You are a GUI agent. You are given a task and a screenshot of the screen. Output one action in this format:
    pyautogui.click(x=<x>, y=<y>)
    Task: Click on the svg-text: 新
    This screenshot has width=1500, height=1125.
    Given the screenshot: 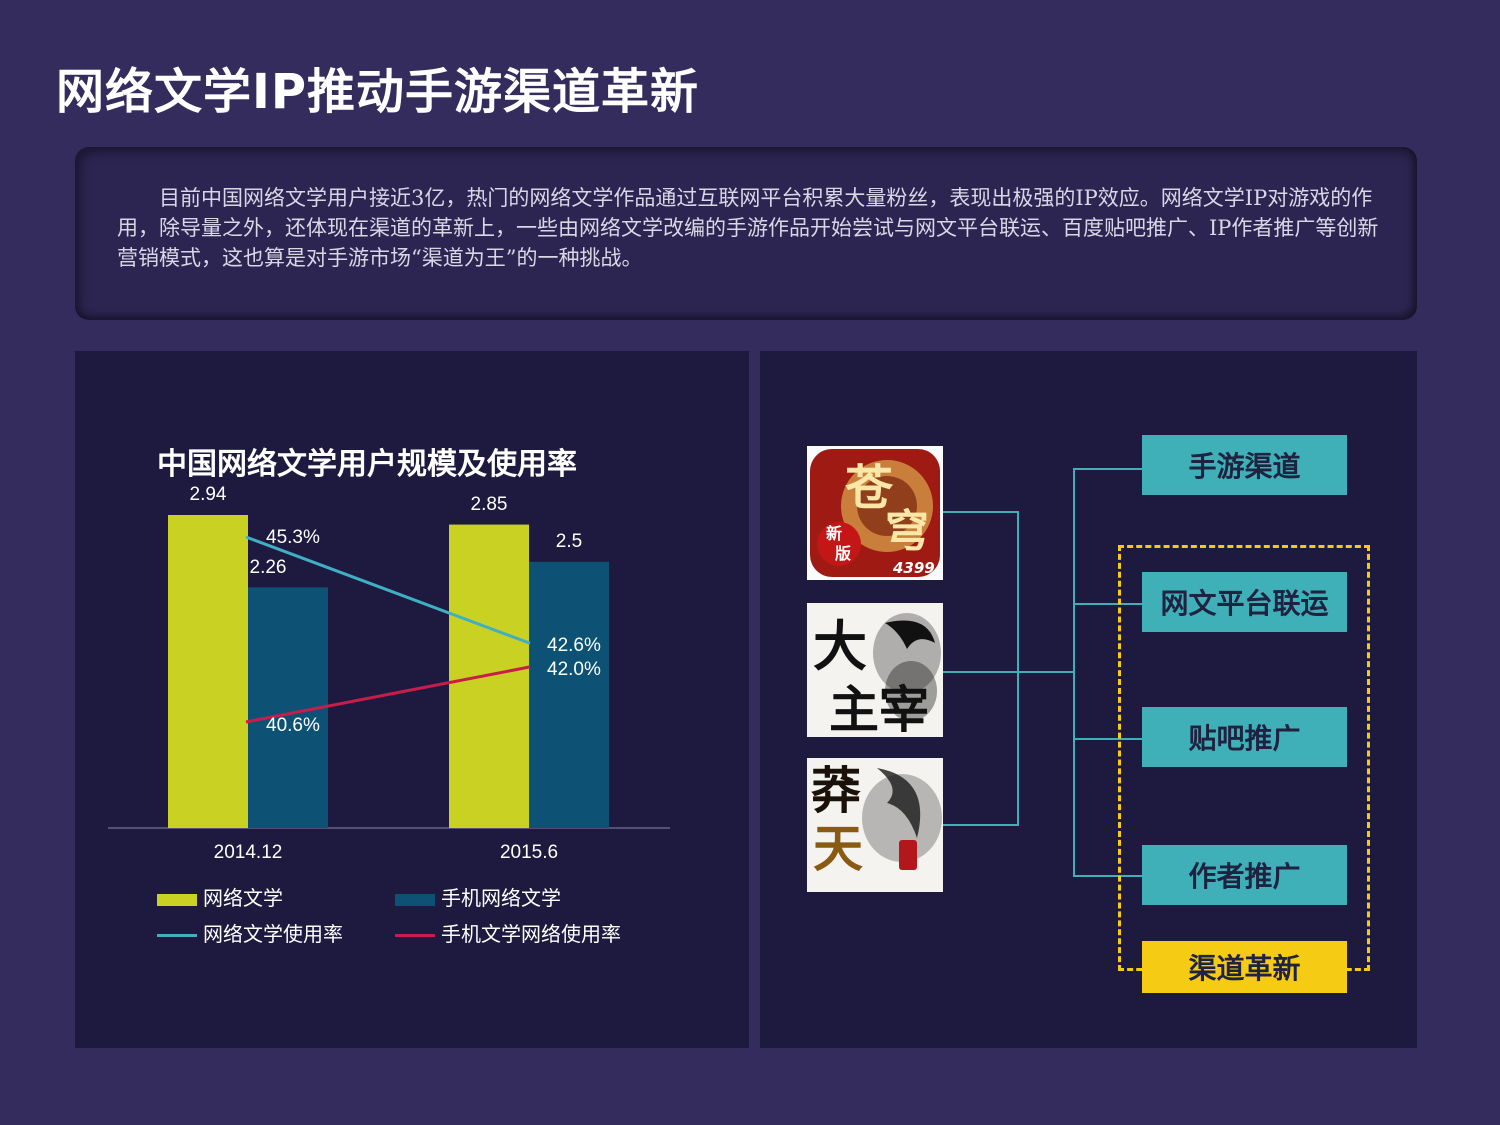 What is the action you would take?
    pyautogui.click(x=834, y=533)
    